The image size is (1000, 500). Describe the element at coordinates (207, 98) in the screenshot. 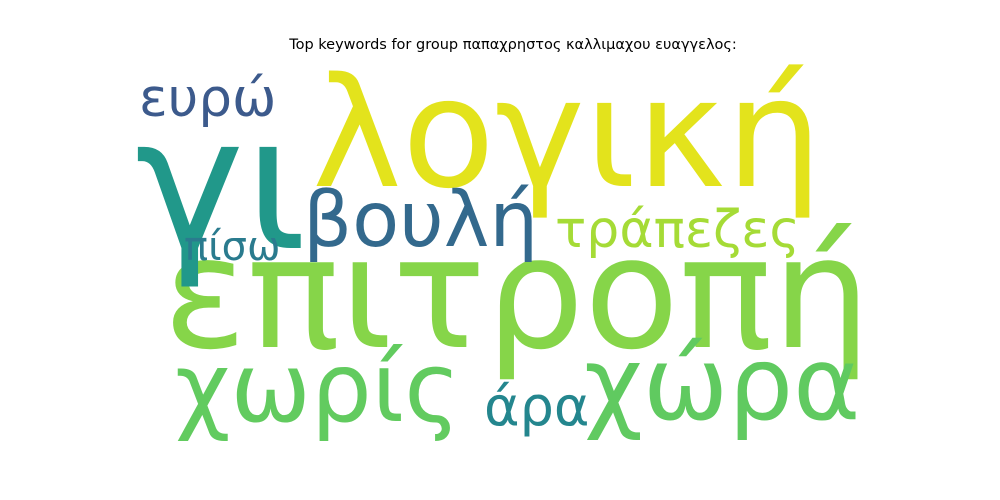

I see `word-evro: ευρώ` at that location.